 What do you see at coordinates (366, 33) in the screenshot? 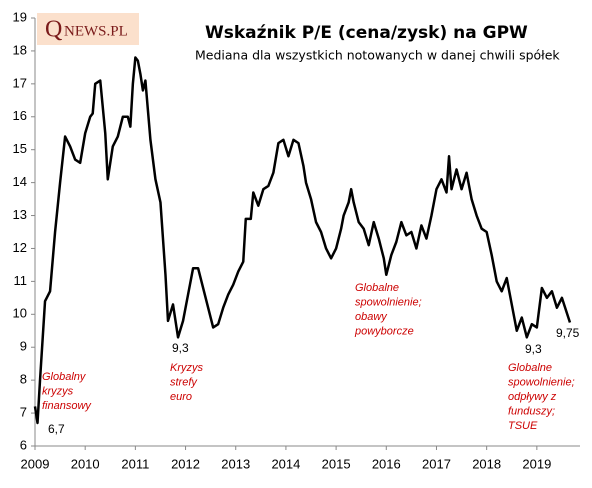
I see `chart-title: Wskaźnik P/E (cena/zysk) na GPW` at bounding box center [366, 33].